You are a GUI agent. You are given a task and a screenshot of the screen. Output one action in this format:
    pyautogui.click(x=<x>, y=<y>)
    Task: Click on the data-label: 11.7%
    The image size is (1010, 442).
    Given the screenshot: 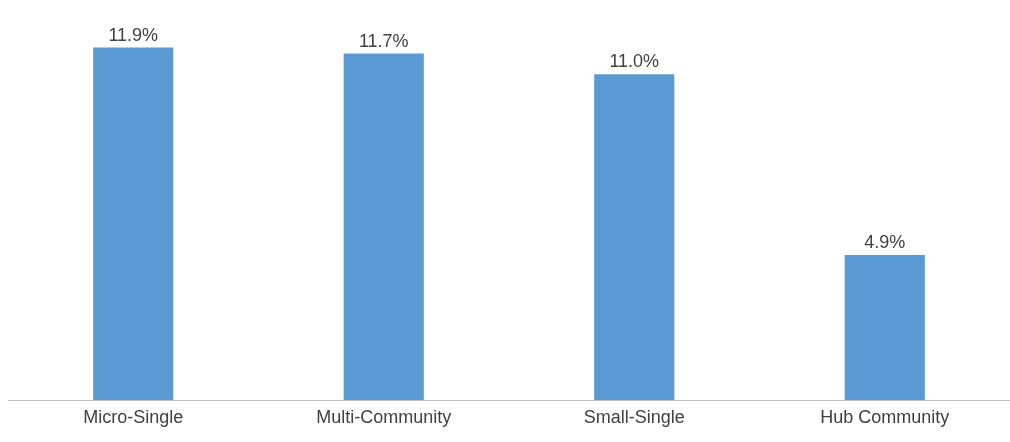 What is the action you would take?
    pyautogui.click(x=383, y=40)
    